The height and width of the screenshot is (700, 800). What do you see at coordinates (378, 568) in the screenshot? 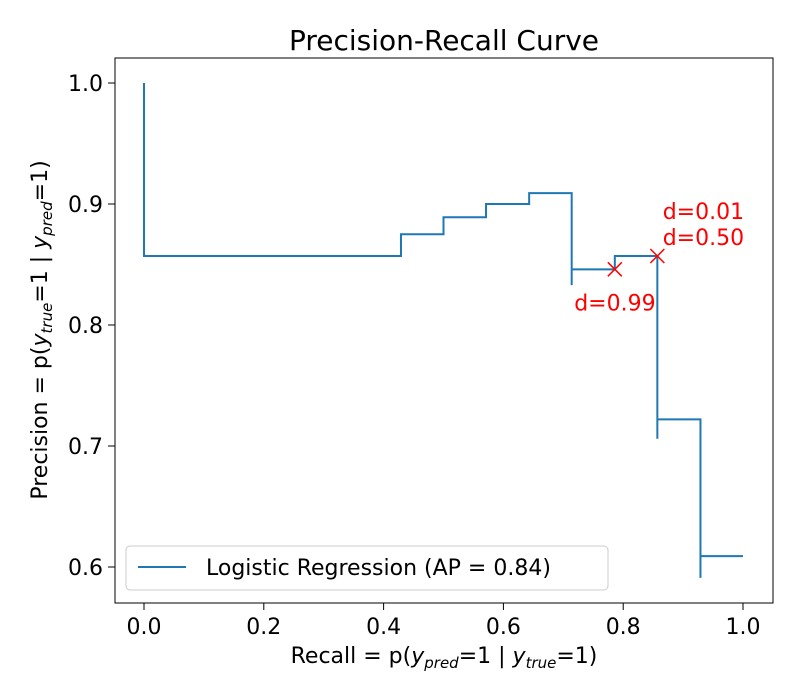
I see `legend-label: Logistic Regression (AP = 0.84)` at bounding box center [378, 568].